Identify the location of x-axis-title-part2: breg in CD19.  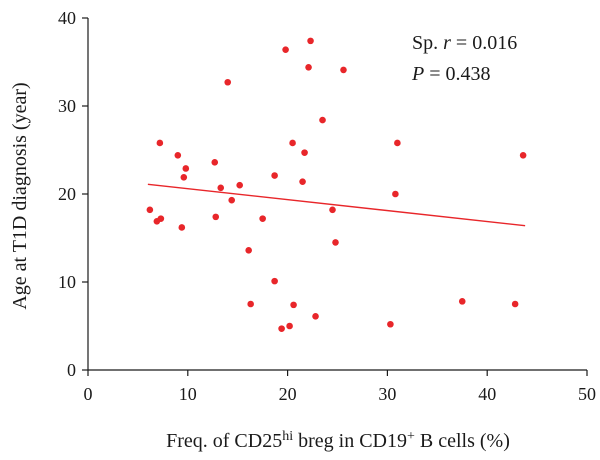
(350, 441).